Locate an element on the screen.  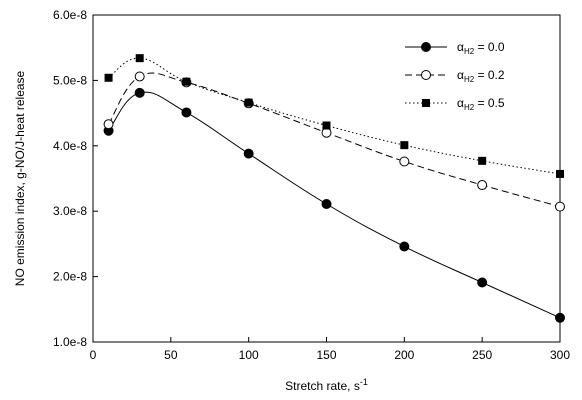
x-axis-title: Stretch rate, s-1 is located at coordinates (326, 385).